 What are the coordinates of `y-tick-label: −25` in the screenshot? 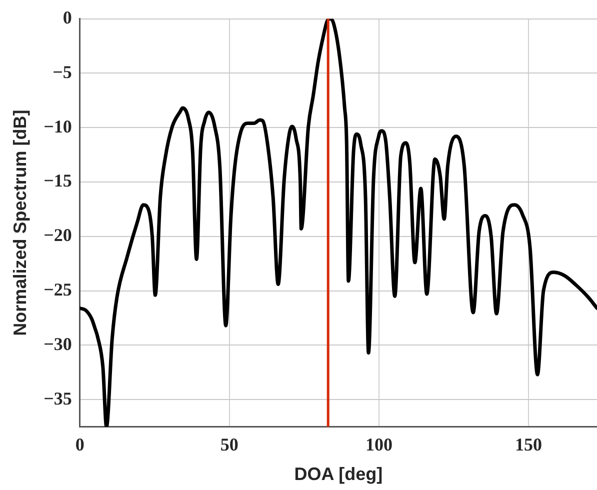 It's located at (58, 289).